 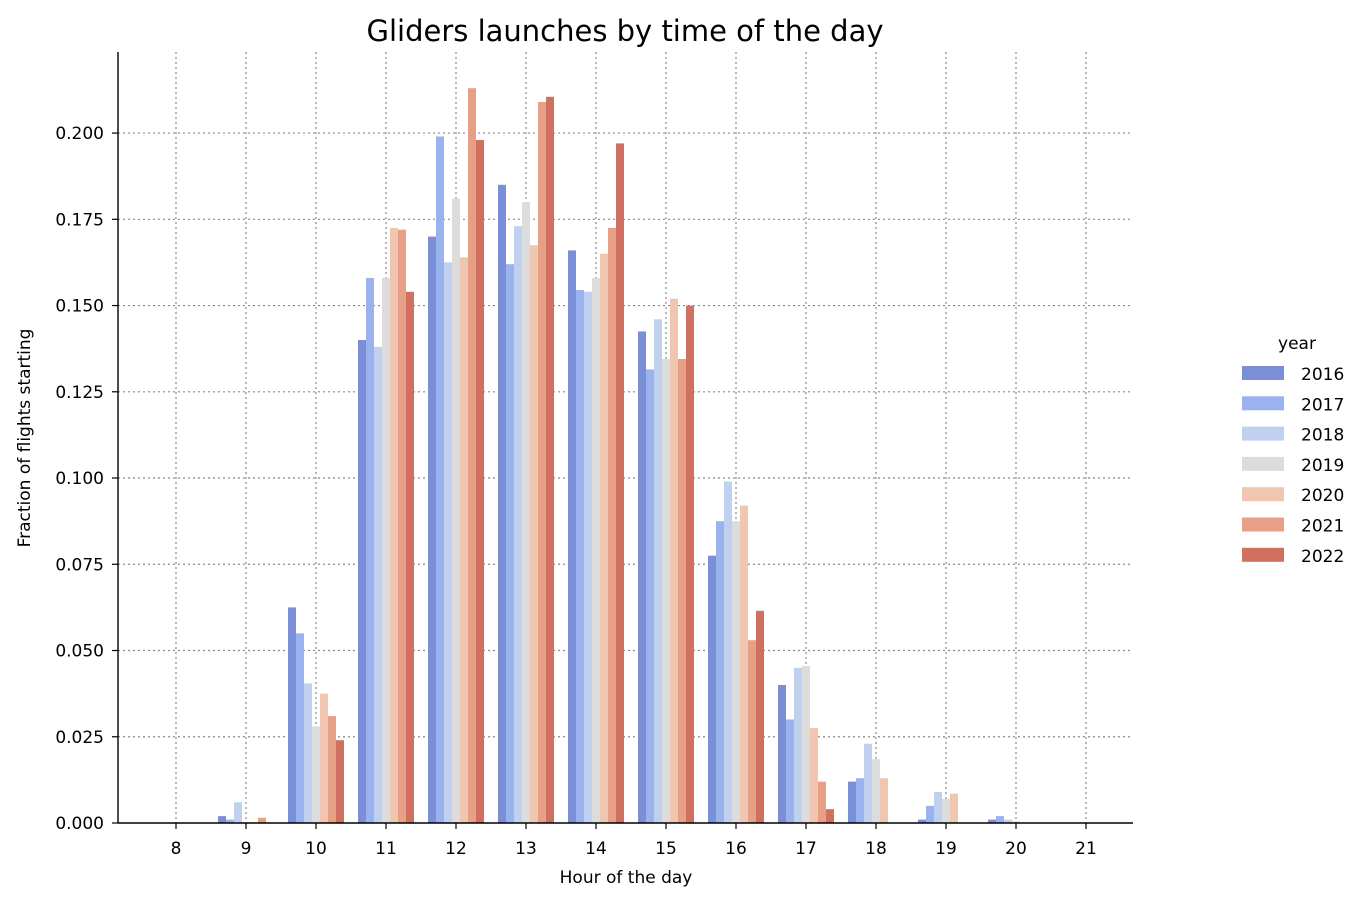 What do you see at coordinates (1263, 463) in the screenshot?
I see `legend-swatch-2019` at bounding box center [1263, 463].